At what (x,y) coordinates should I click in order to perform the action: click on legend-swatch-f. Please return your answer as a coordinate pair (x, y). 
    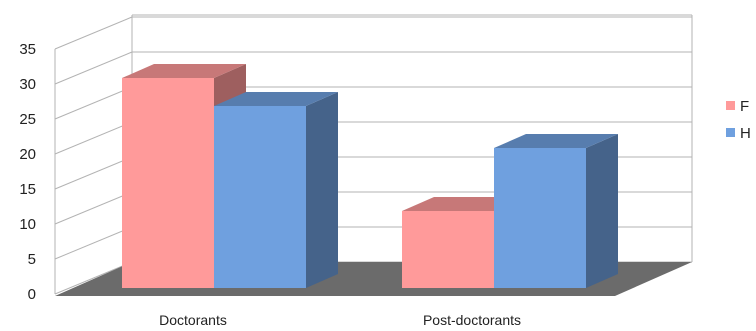
    Looking at the image, I should click on (730, 105).